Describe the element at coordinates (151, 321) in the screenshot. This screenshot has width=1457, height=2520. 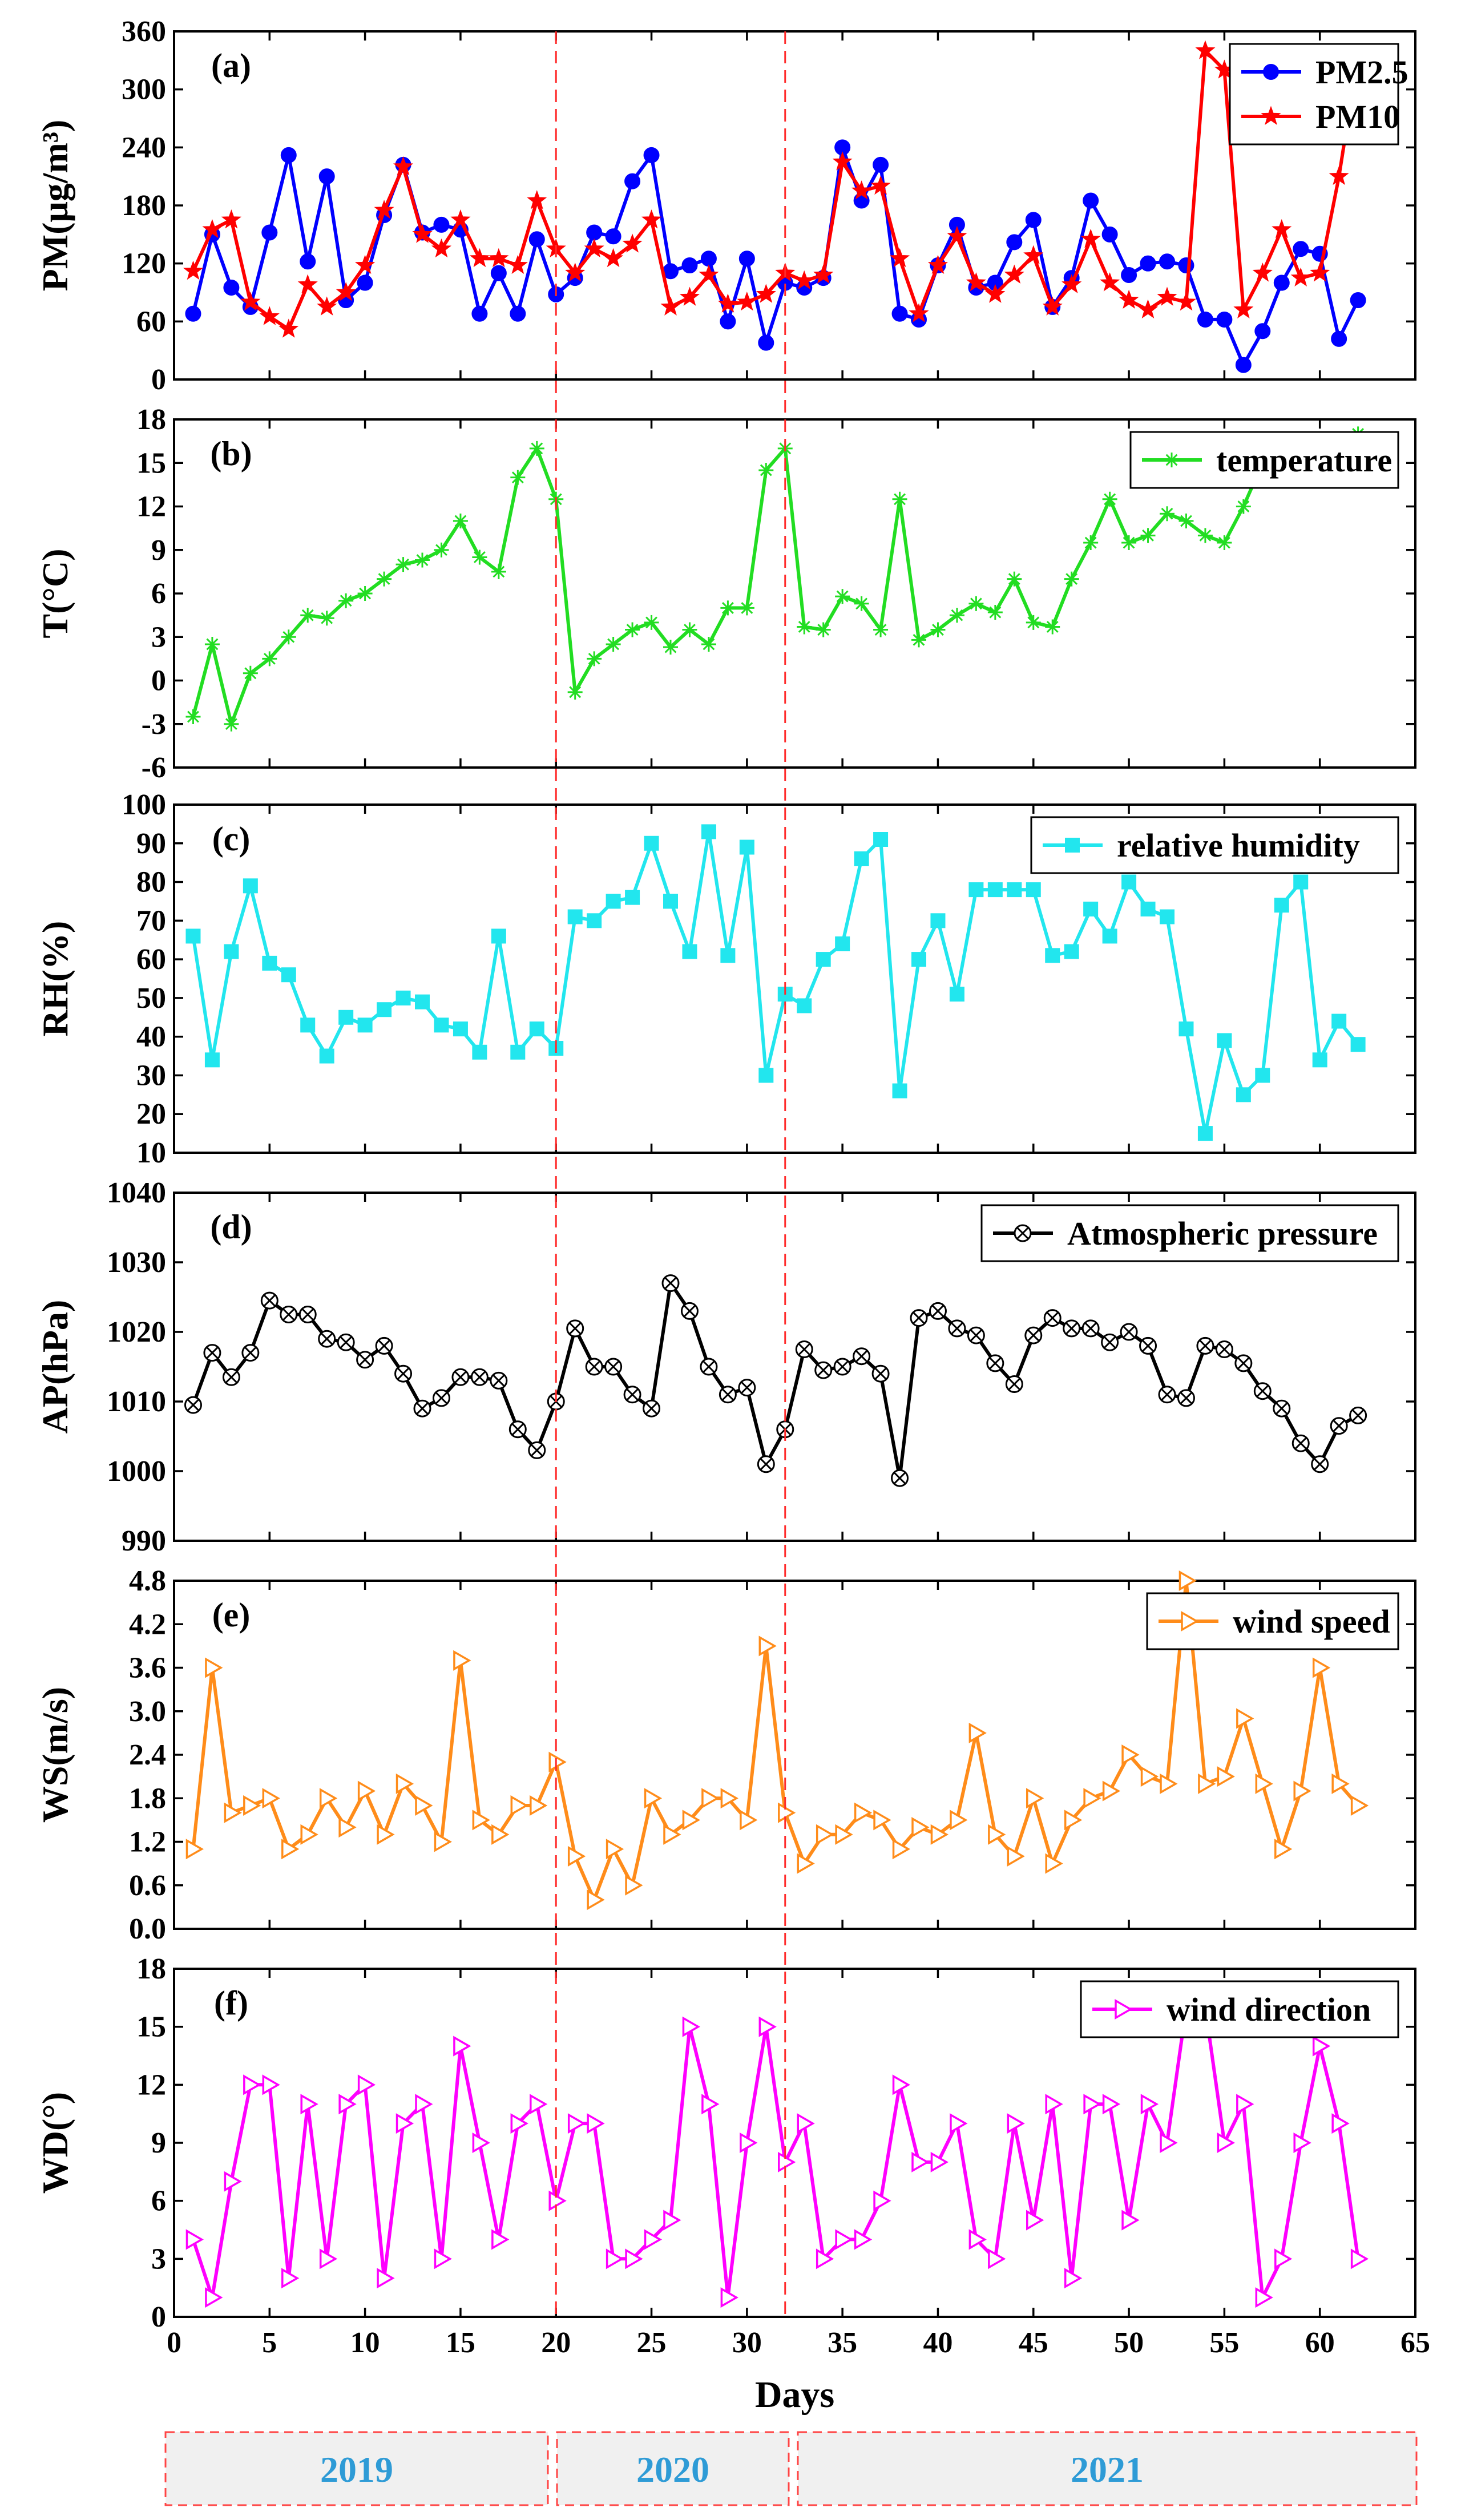
I see `y-tick-label: 60` at that location.